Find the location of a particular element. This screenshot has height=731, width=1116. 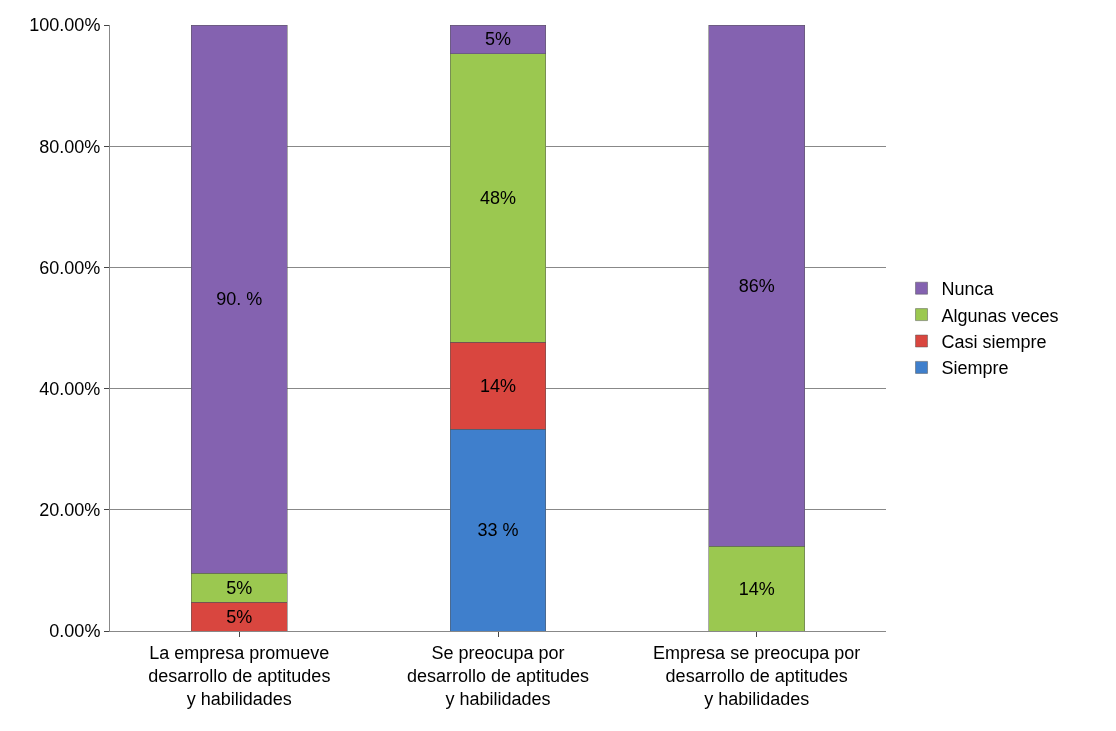

legend-label: Nunca is located at coordinates (968, 289).